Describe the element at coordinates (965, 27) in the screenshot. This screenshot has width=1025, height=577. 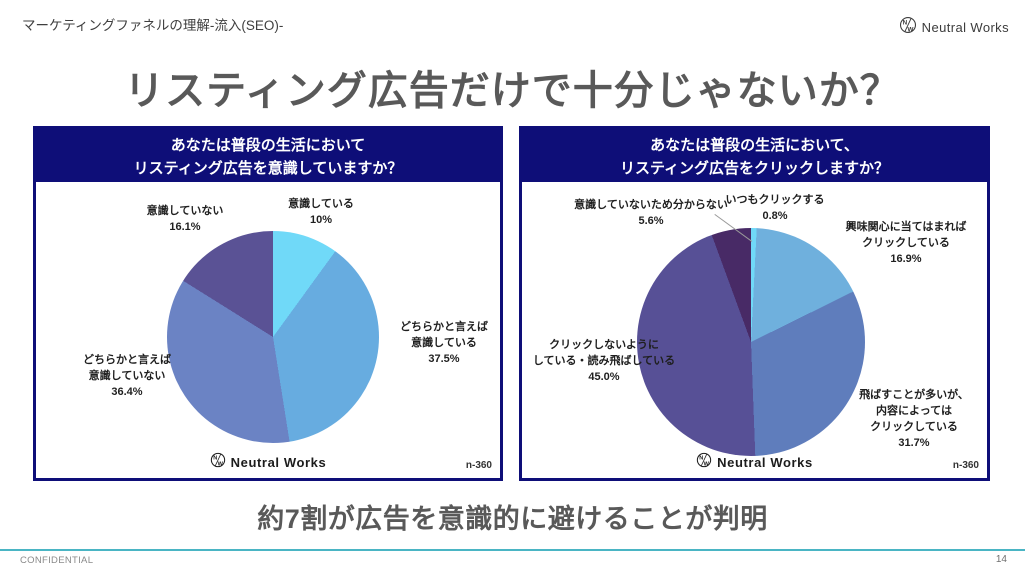
I see `brand-name: Neutral Works` at that location.